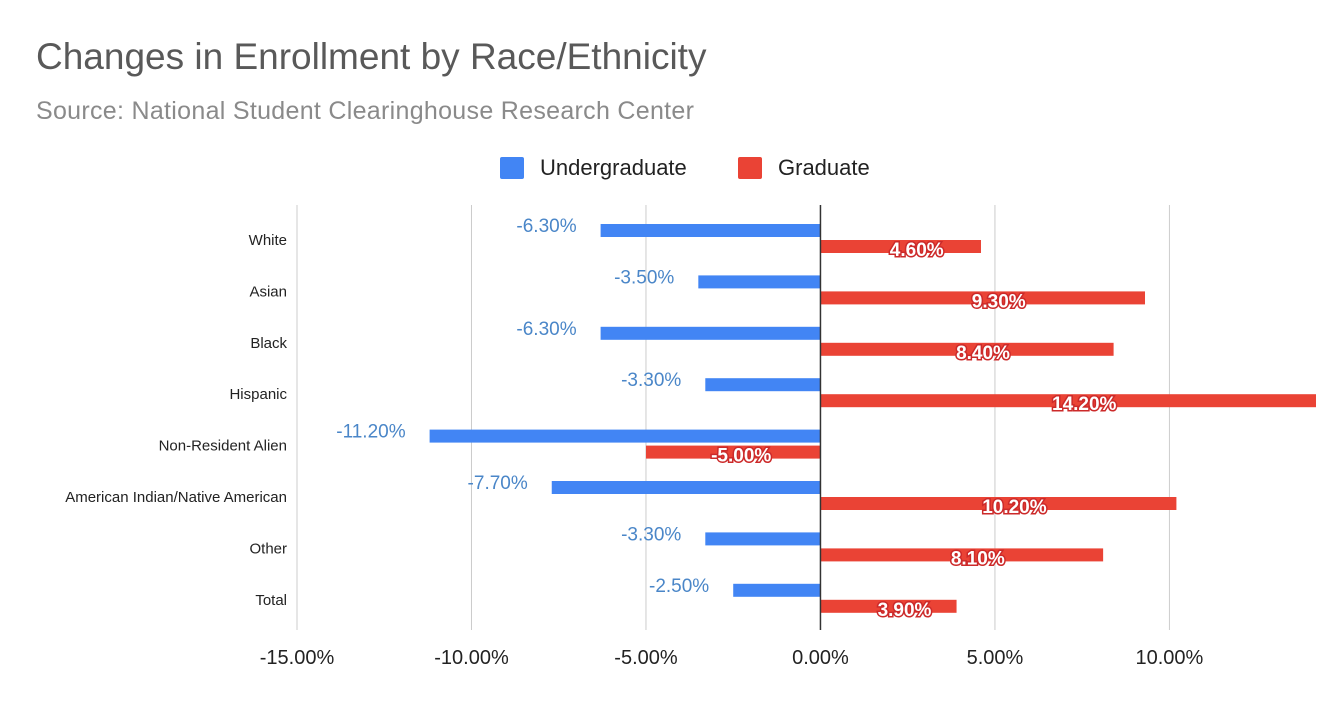  Describe the element at coordinates (498, 483) in the screenshot. I see `data-label-undergraduate: -7.70%` at that location.